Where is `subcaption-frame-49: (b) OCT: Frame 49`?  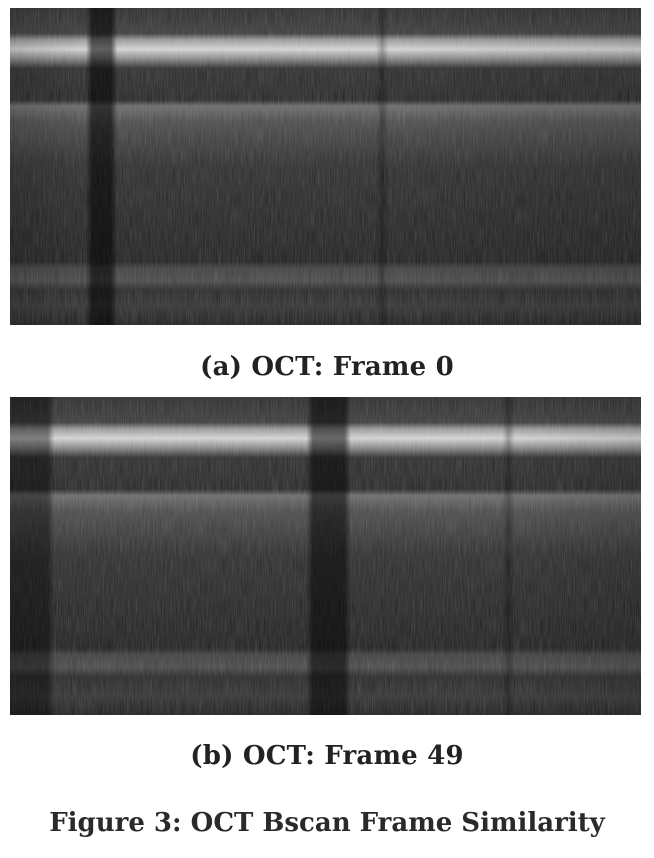
subcaption-frame-49: (b) OCT: Frame 49 is located at coordinates (327, 756).